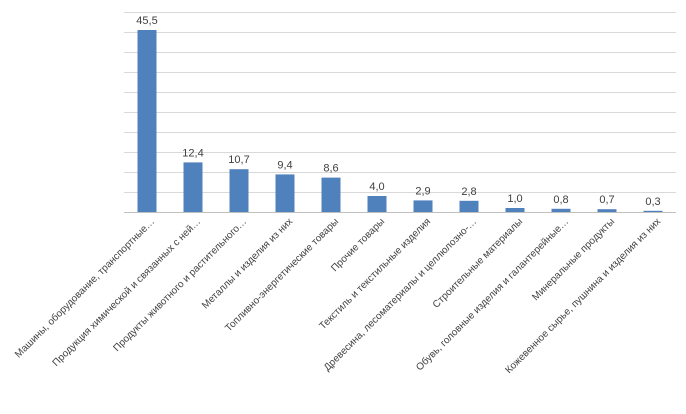 This screenshot has width=686, height=414. Describe the element at coordinates (330, 169) in the screenshot. I see `data-label: 8,6` at that location.